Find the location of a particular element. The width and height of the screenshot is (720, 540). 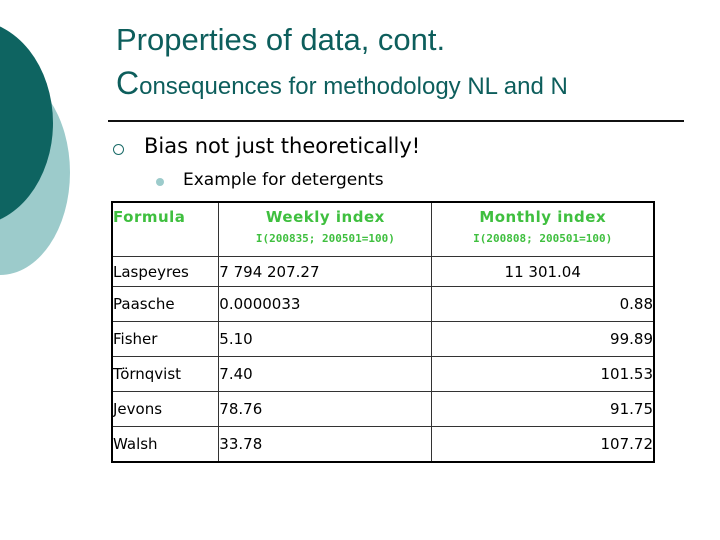

weekly-value-cell: 7 794 207.27 is located at coordinates (325, 271).